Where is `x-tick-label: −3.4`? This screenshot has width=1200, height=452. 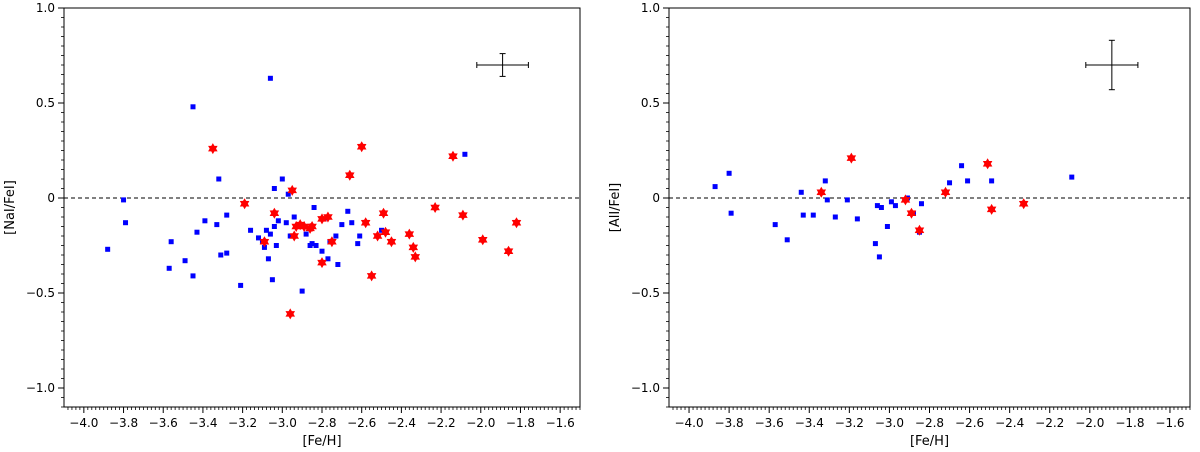 x-tick-label: −3.4 is located at coordinates (202, 423).